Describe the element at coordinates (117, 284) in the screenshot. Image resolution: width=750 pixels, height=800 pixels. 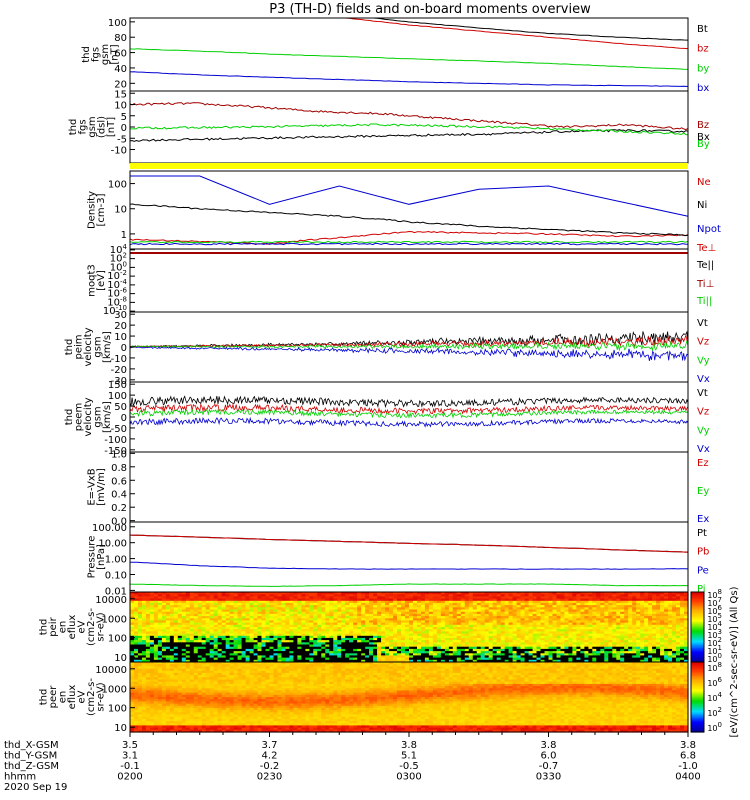
I see `ytick-label: 10-4` at that location.